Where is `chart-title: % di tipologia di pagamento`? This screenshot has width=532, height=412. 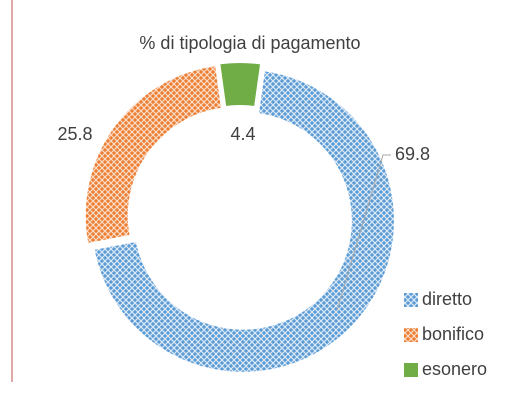
chart-title: % di tipologia di pagamento is located at coordinates (249, 43).